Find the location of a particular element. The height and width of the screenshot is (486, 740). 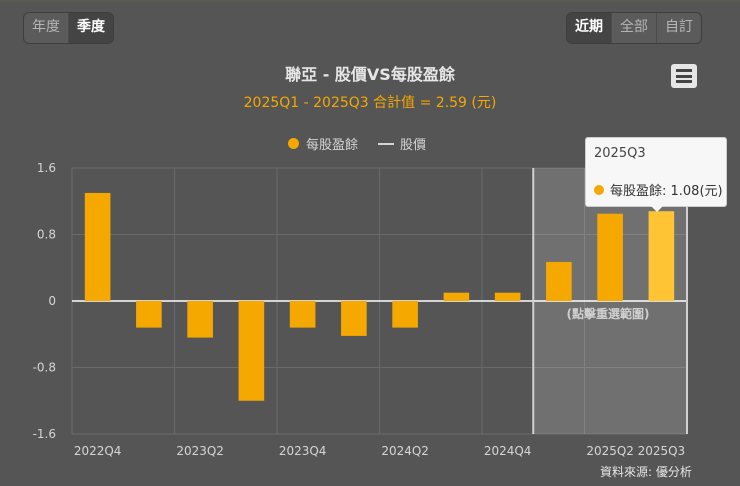

period-toggle: 年度 季度 is located at coordinates (68, 28).